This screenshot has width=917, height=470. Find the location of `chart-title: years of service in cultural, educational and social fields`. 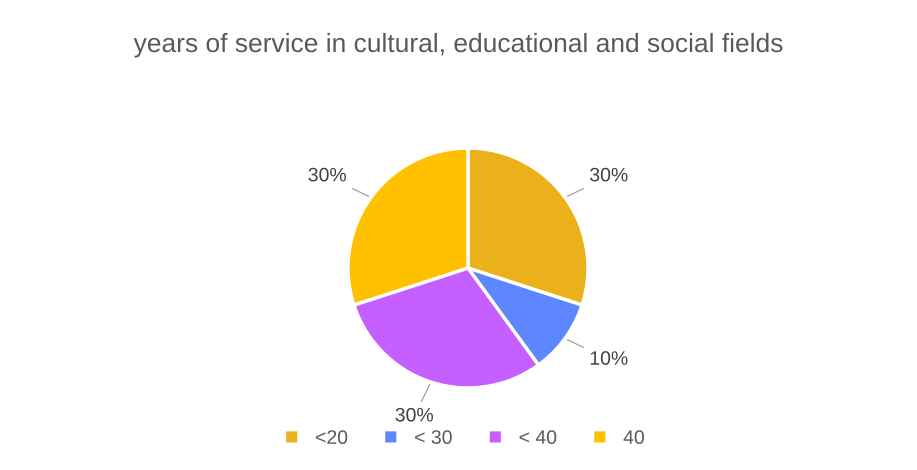

chart-title: years of service in cultural, educational and social fields is located at coordinates (458, 45).